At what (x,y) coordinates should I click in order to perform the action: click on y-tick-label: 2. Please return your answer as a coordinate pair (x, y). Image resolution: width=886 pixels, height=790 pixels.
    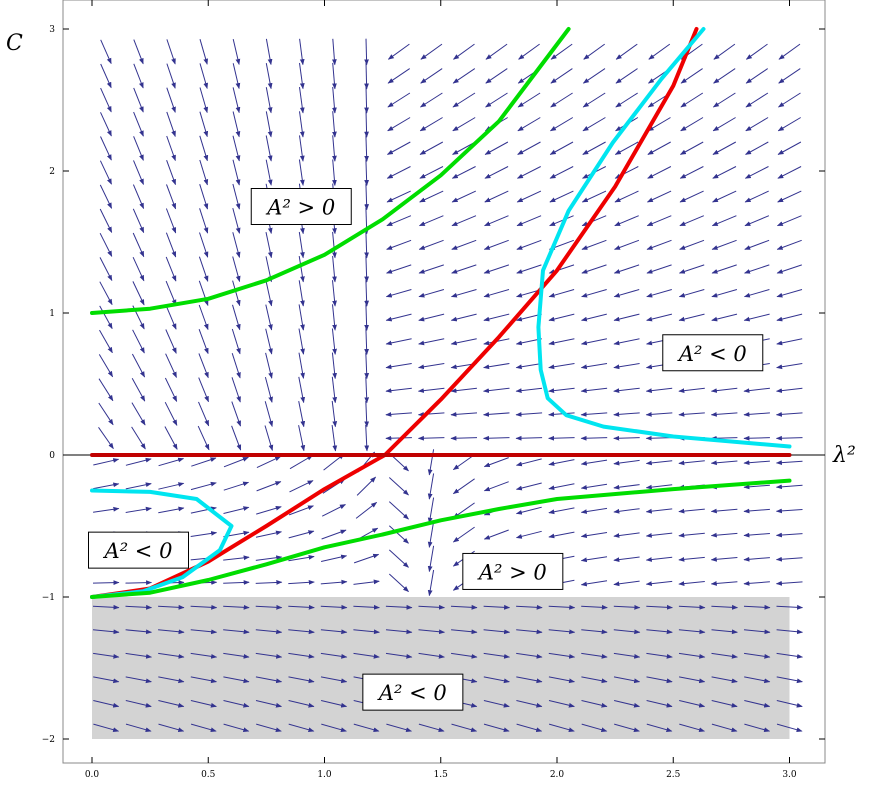
    Looking at the image, I should click on (52, 172).